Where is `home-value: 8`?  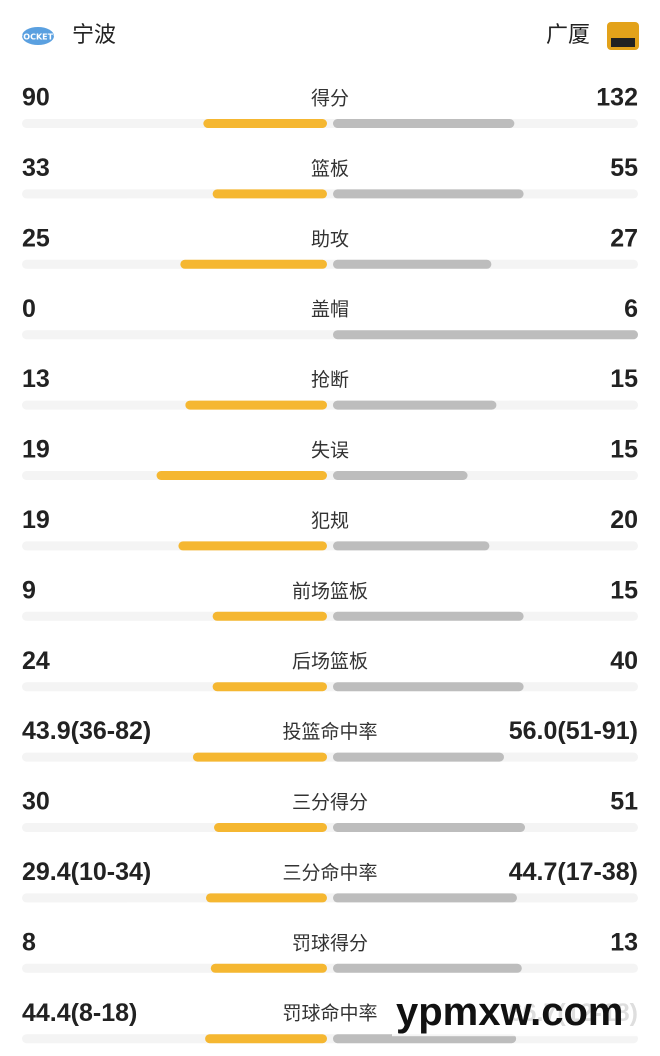 home-value: 8 is located at coordinates (29, 942).